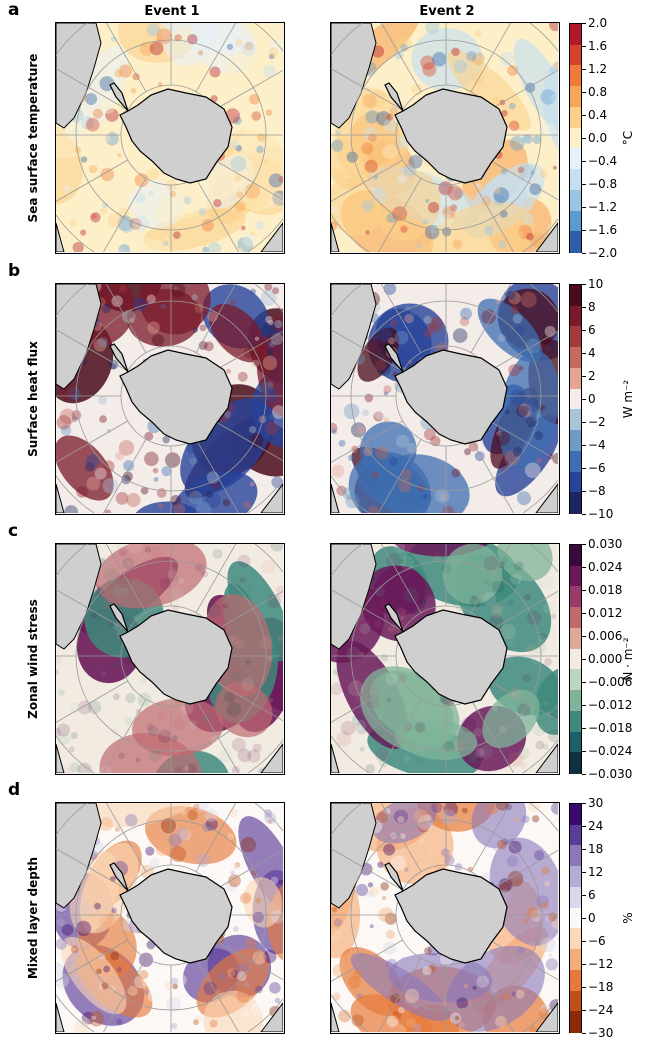 The width and height of the screenshot is (652, 1040). What do you see at coordinates (597, 941) in the screenshot?
I see `colorbar-tick-label: −6` at bounding box center [597, 941].